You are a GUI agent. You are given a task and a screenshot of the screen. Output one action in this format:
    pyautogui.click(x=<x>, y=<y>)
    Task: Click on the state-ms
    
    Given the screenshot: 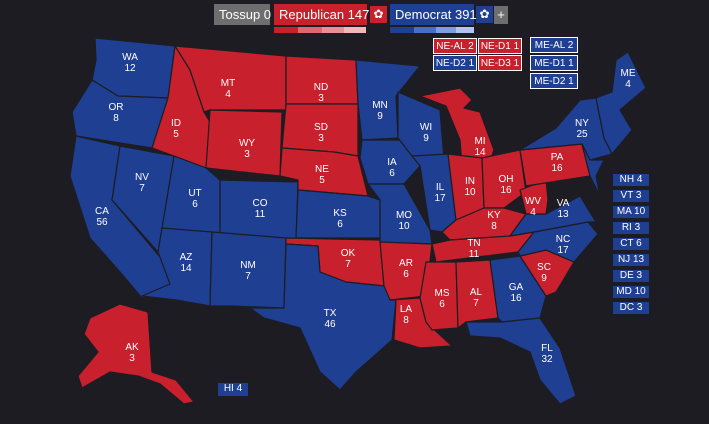 What is the action you would take?
    pyautogui.click(x=439, y=296)
    